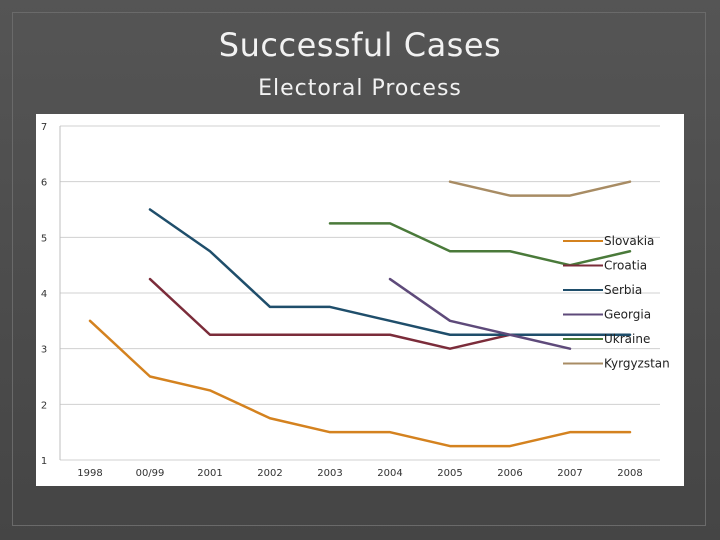  I want to click on legend-item-kyrgyzstan: Kyrgyzstan, so click(616, 364).